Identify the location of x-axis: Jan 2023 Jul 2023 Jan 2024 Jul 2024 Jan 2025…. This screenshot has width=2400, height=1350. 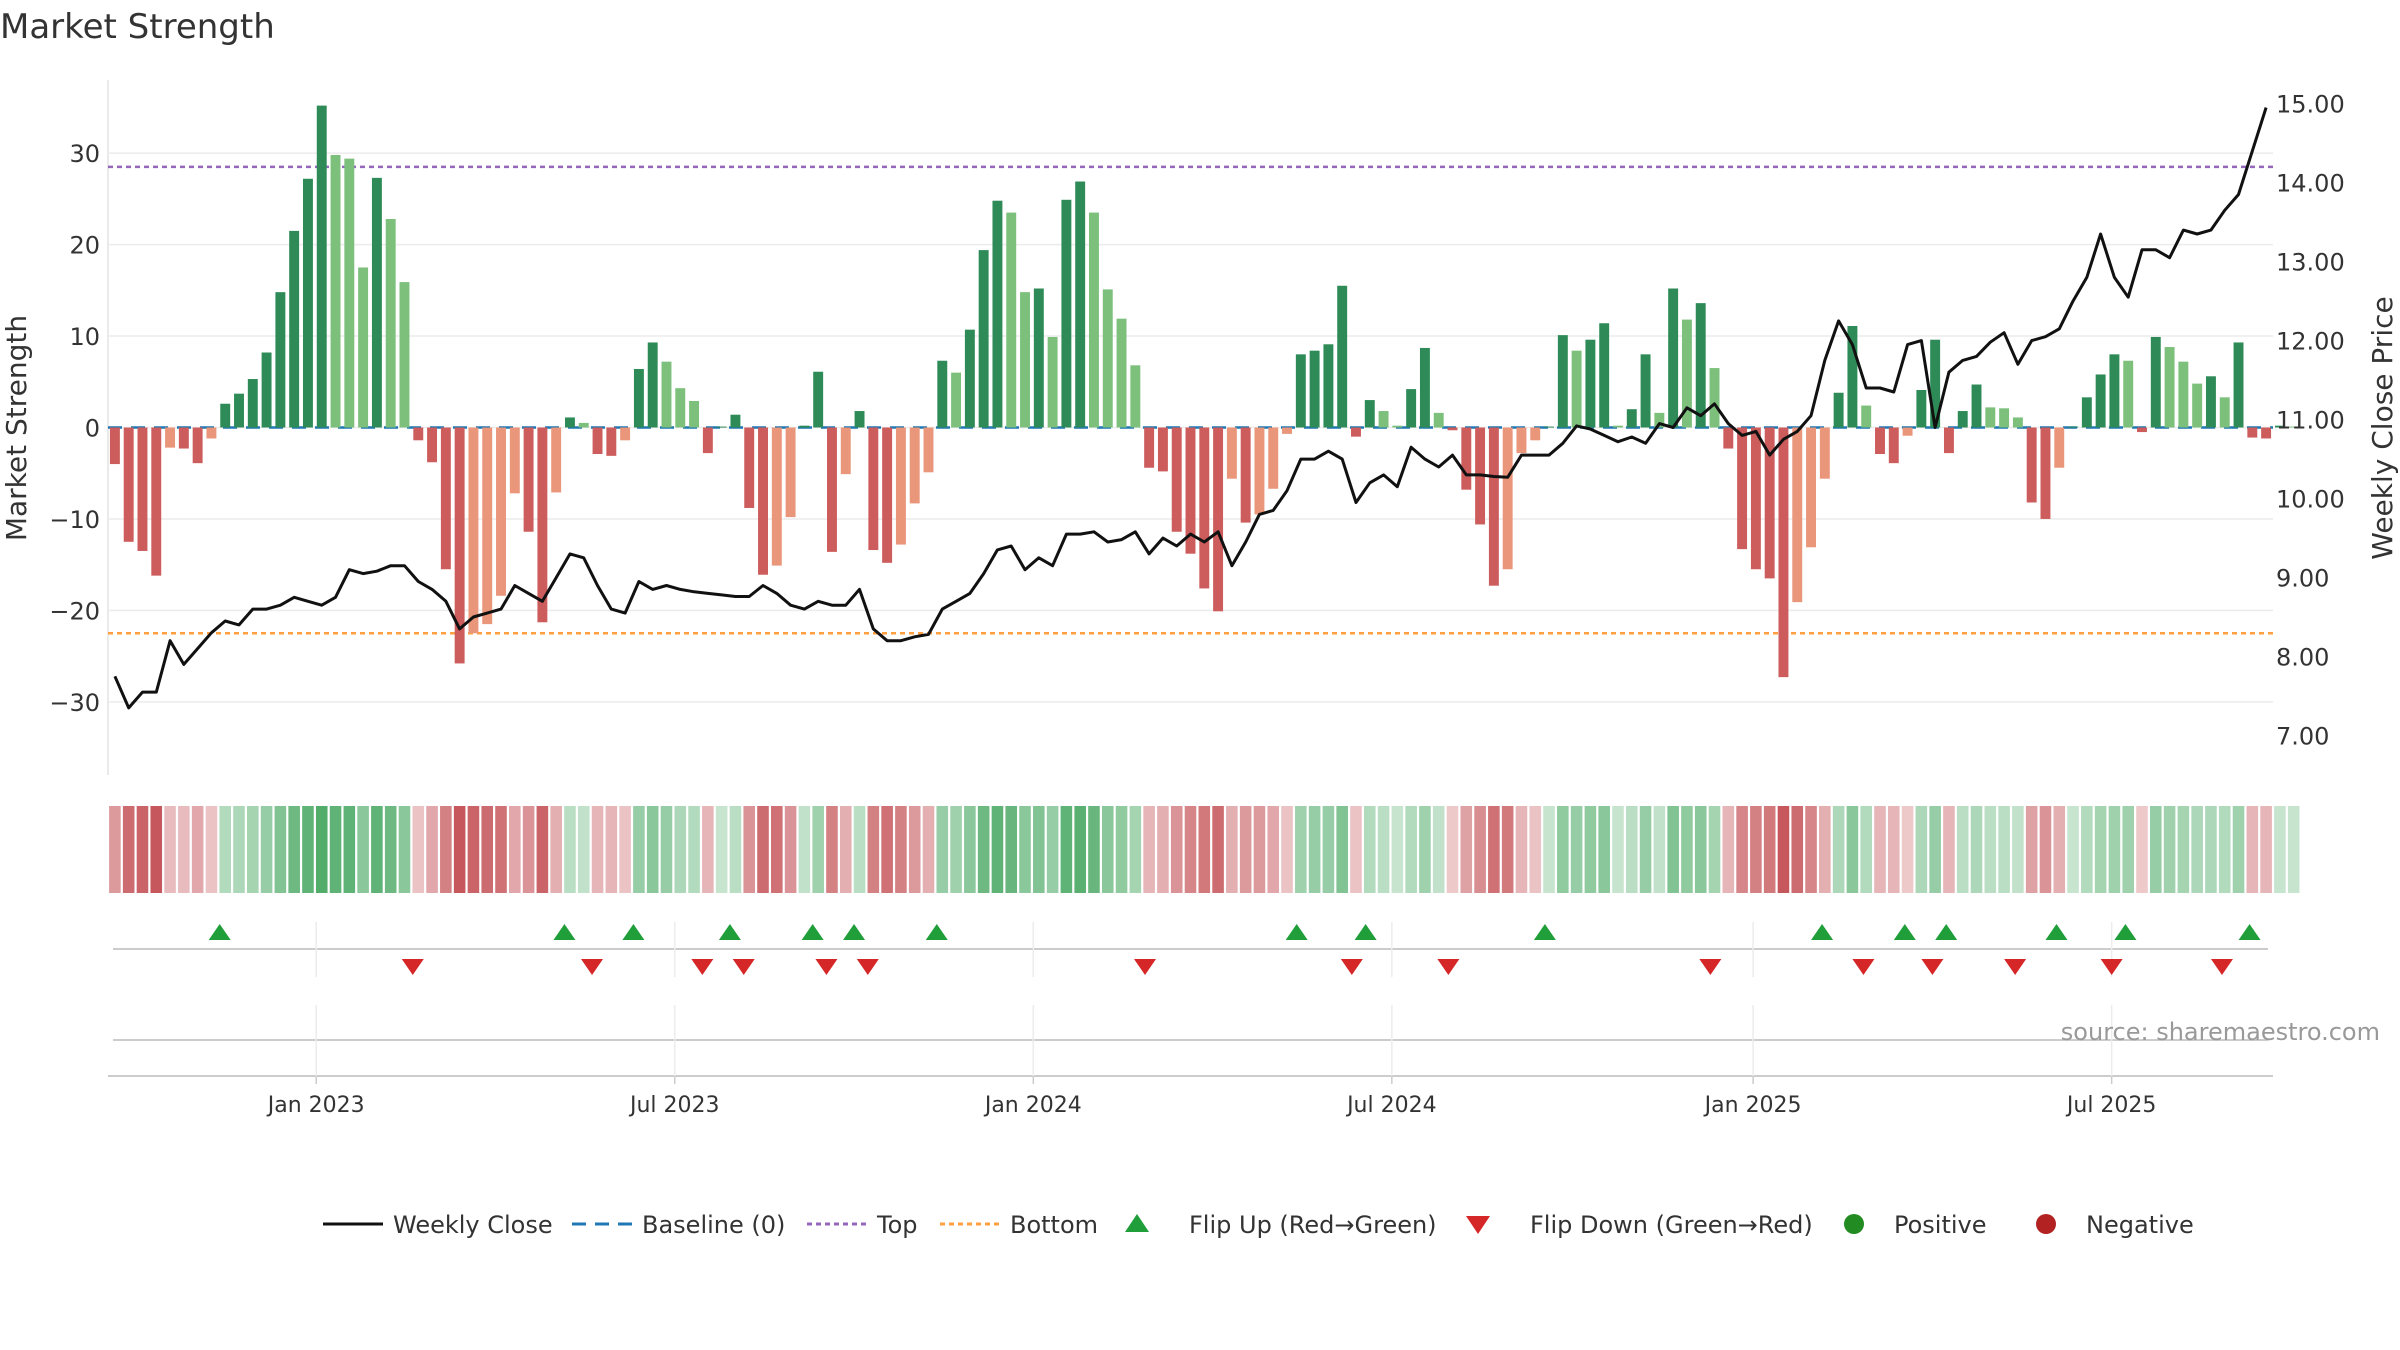
(1211, 1097).